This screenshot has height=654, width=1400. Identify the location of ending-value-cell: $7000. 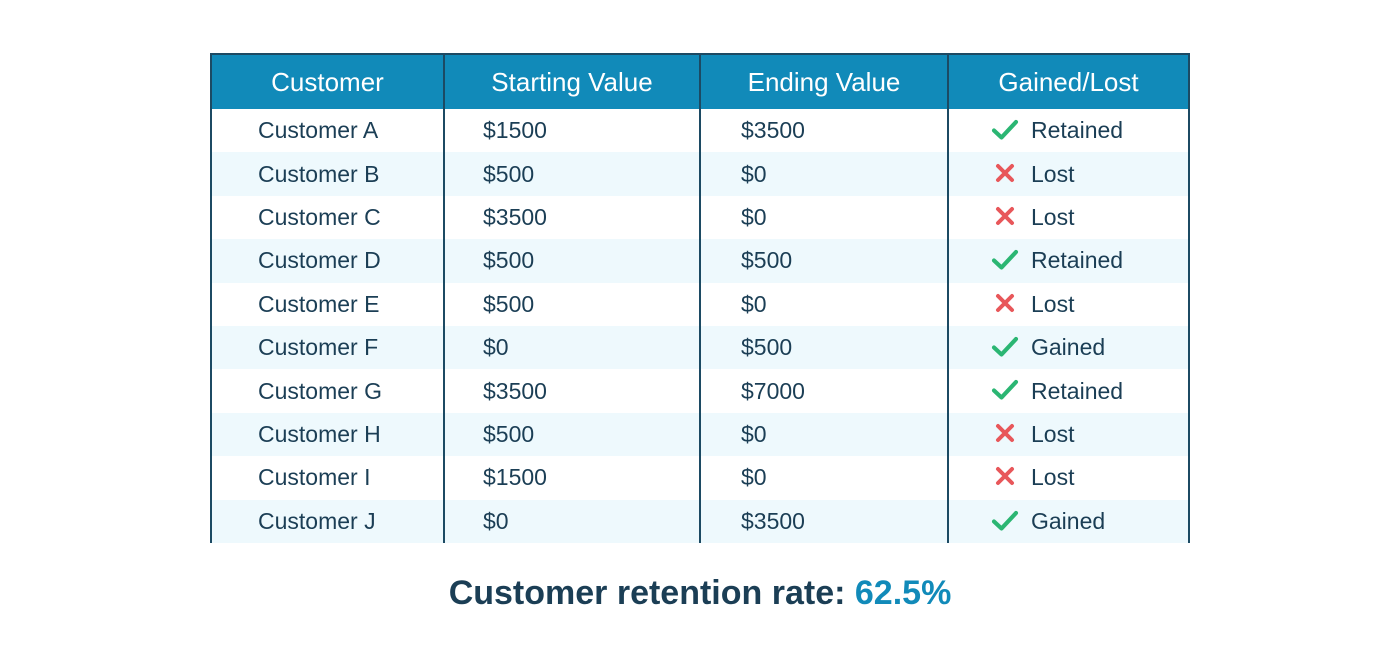
(823, 391).